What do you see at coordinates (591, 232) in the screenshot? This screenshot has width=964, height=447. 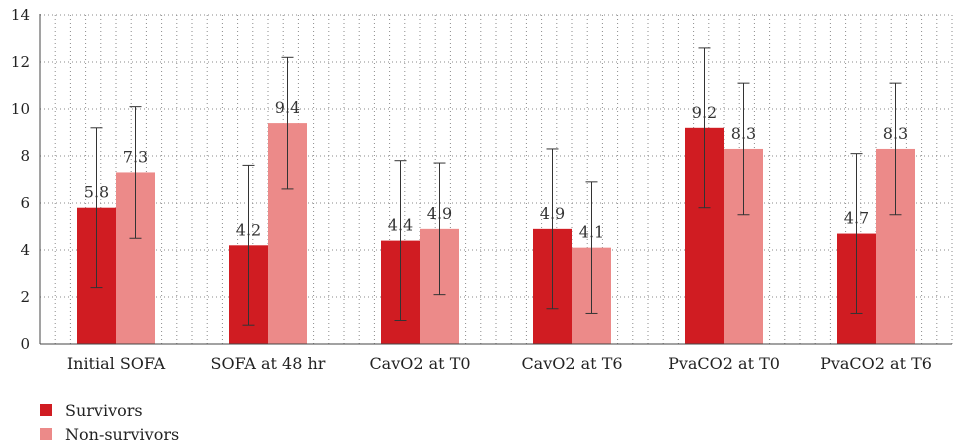 I see `data-label: 4.1` at bounding box center [591, 232].